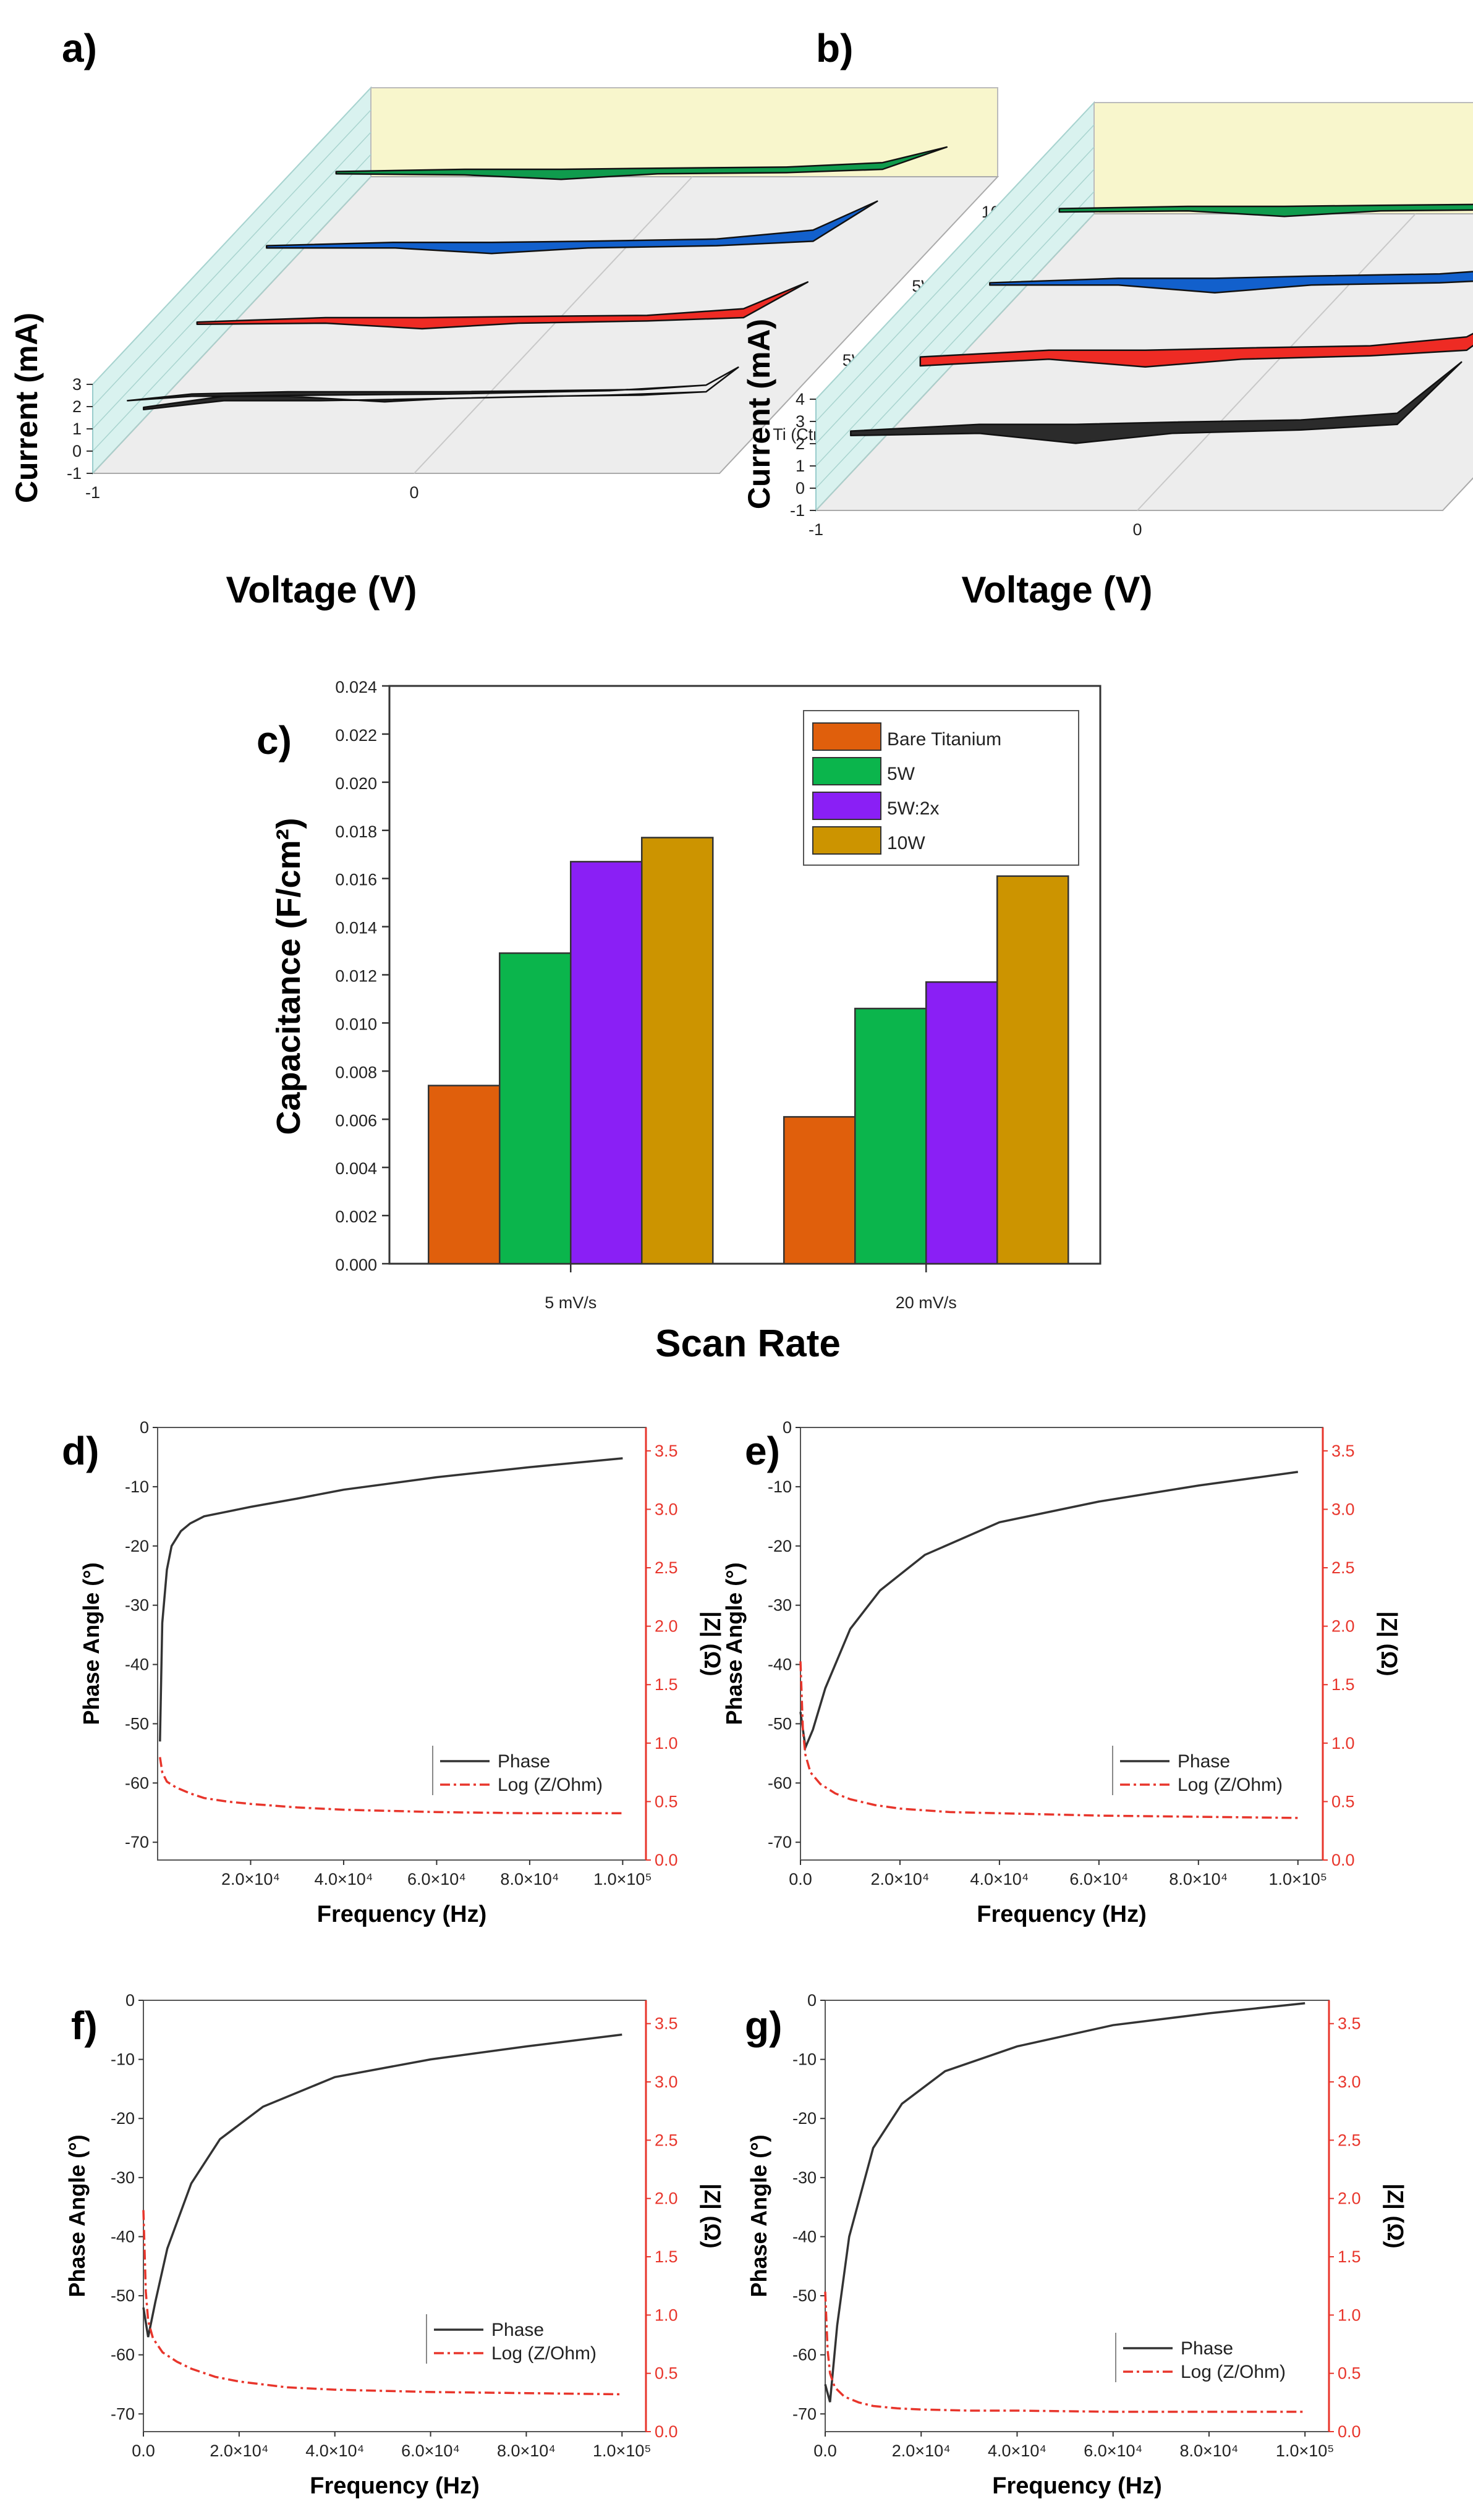 The image size is (1473, 2520). I want to click on legend: Phase Log (Z/Ohm), so click(1197, 1770).